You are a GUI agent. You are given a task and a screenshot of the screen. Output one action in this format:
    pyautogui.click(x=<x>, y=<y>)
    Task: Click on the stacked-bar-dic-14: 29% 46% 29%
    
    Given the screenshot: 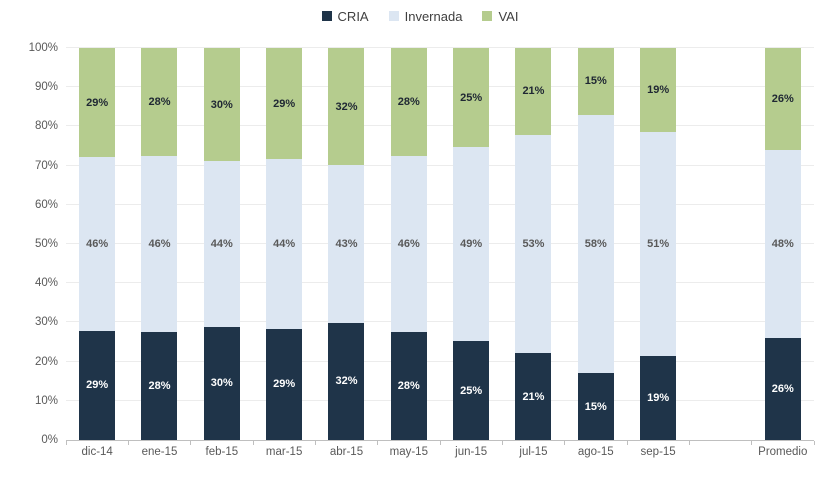 What is the action you would take?
    pyautogui.click(x=97, y=244)
    